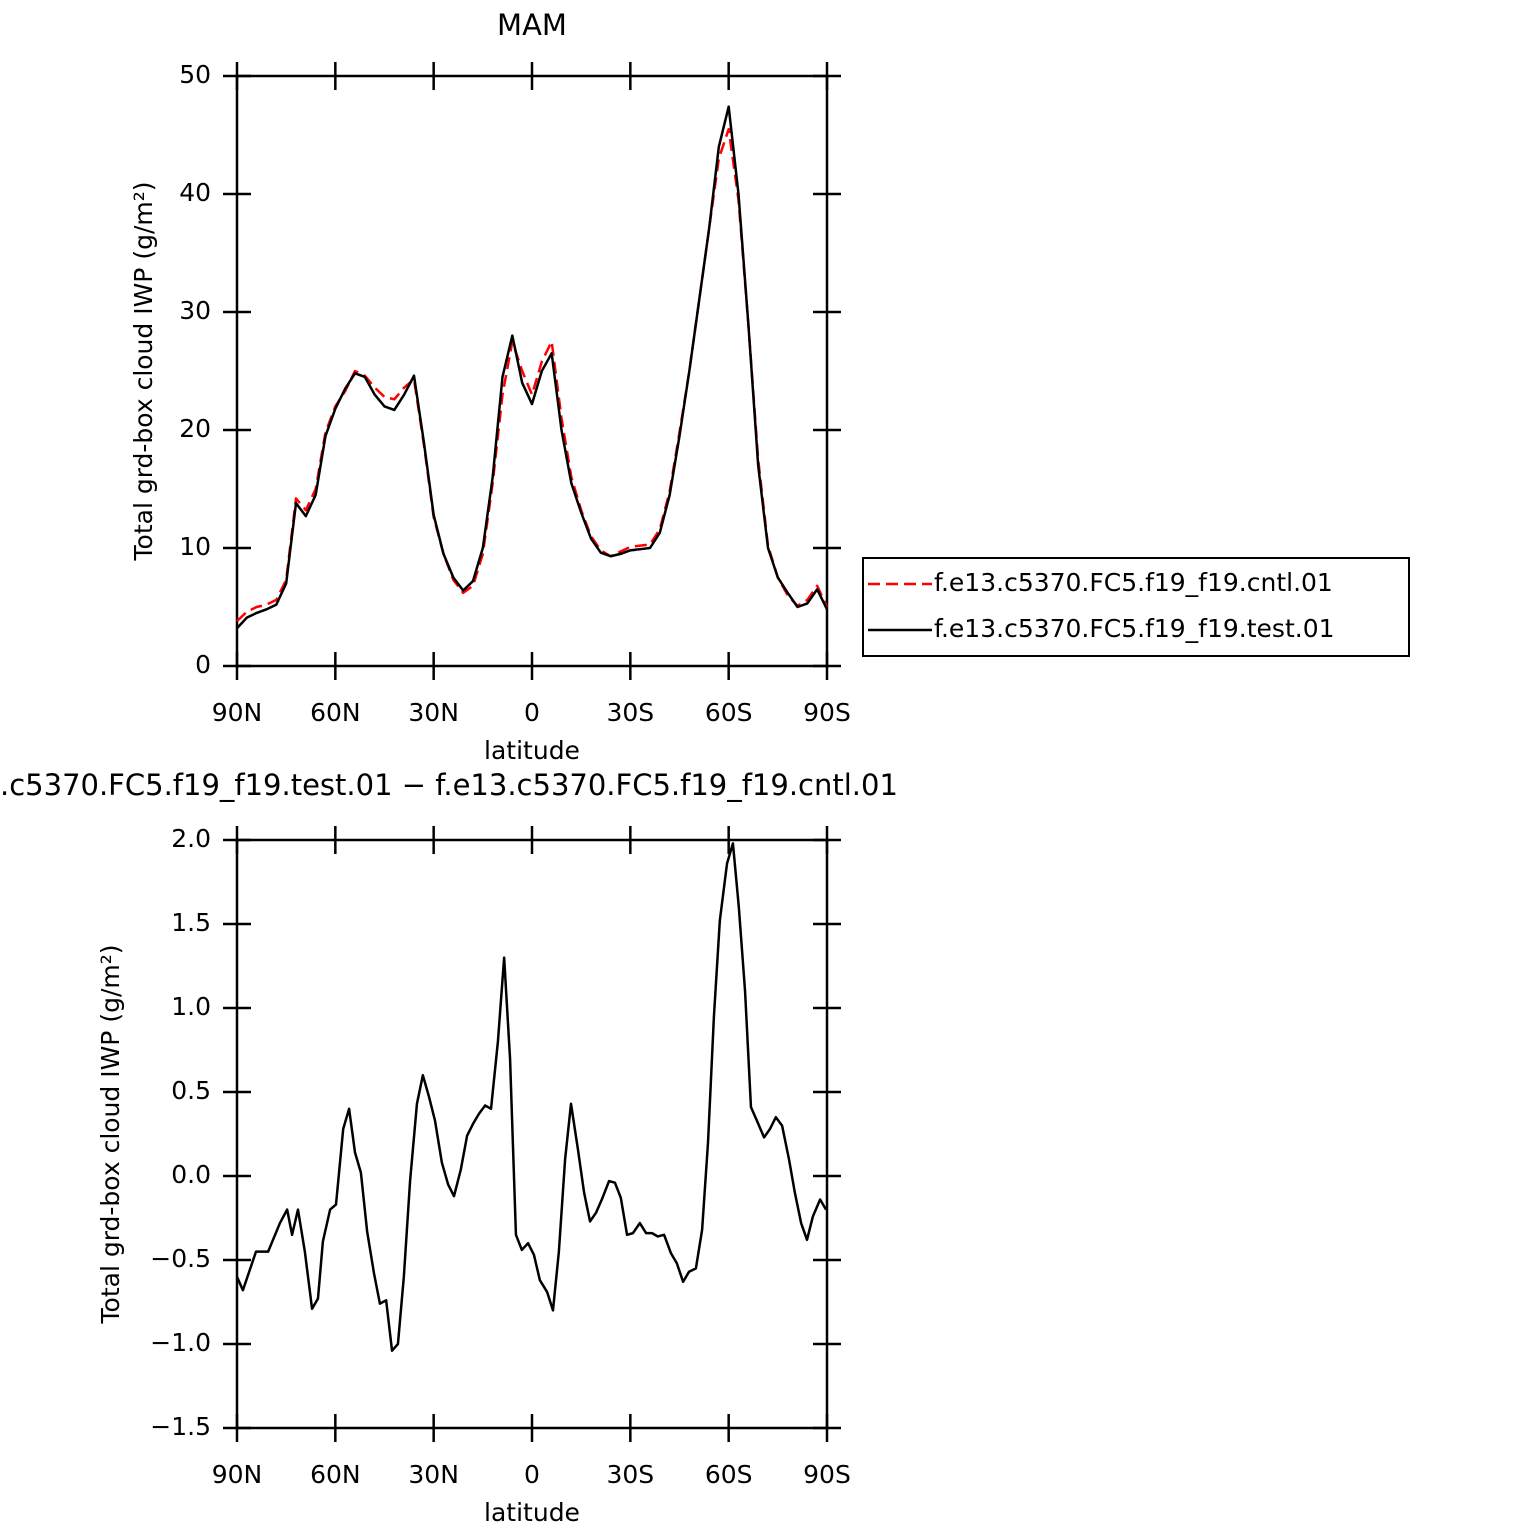 This screenshot has width=1516, height=1535. I want to click on y-tick-label: 2.0, so click(191, 838).